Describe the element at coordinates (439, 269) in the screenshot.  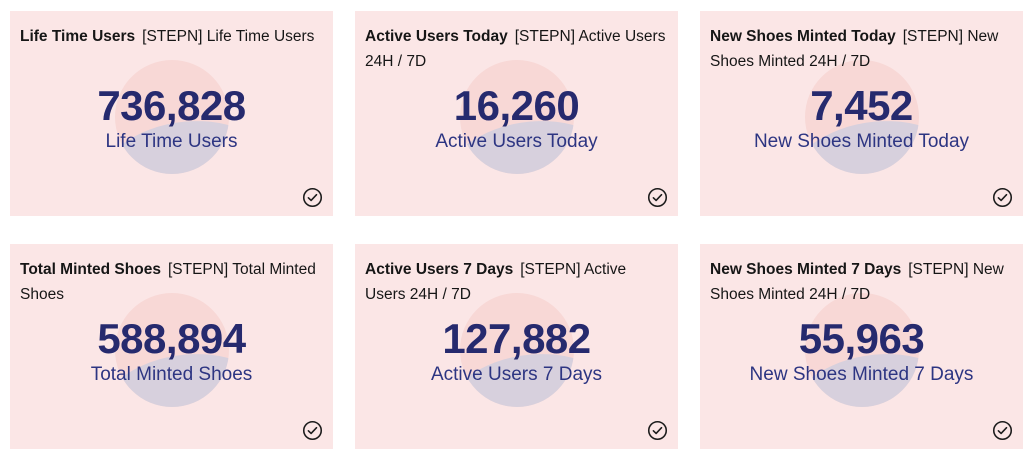
I see `panel-title: Active Users 7 Days` at that location.